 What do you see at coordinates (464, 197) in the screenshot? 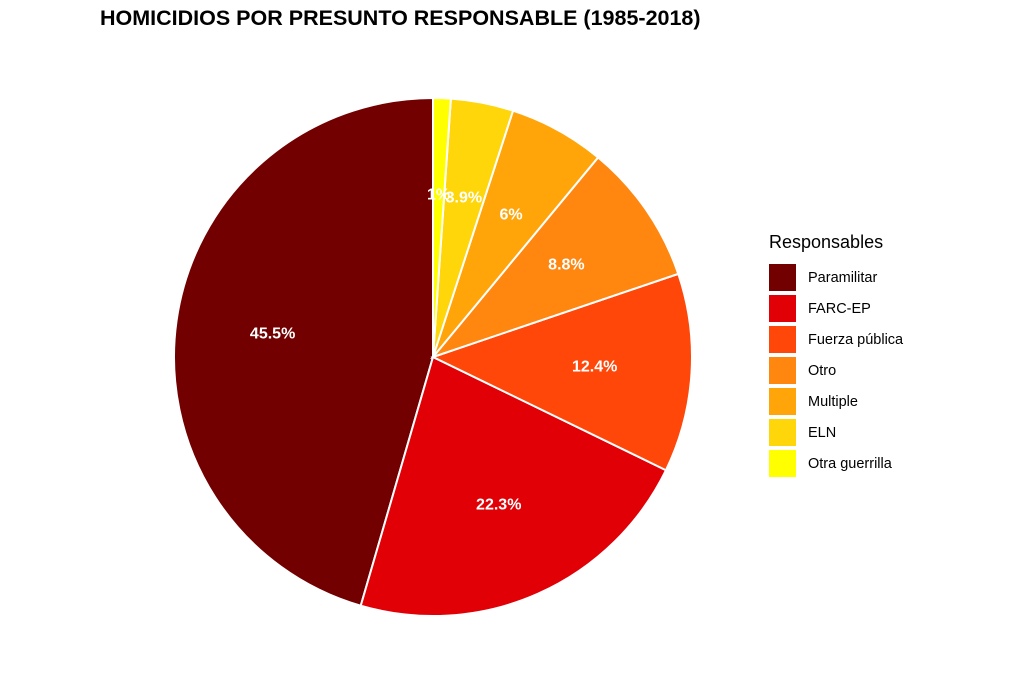
I see `slice-label-eln: 3.9%` at bounding box center [464, 197].